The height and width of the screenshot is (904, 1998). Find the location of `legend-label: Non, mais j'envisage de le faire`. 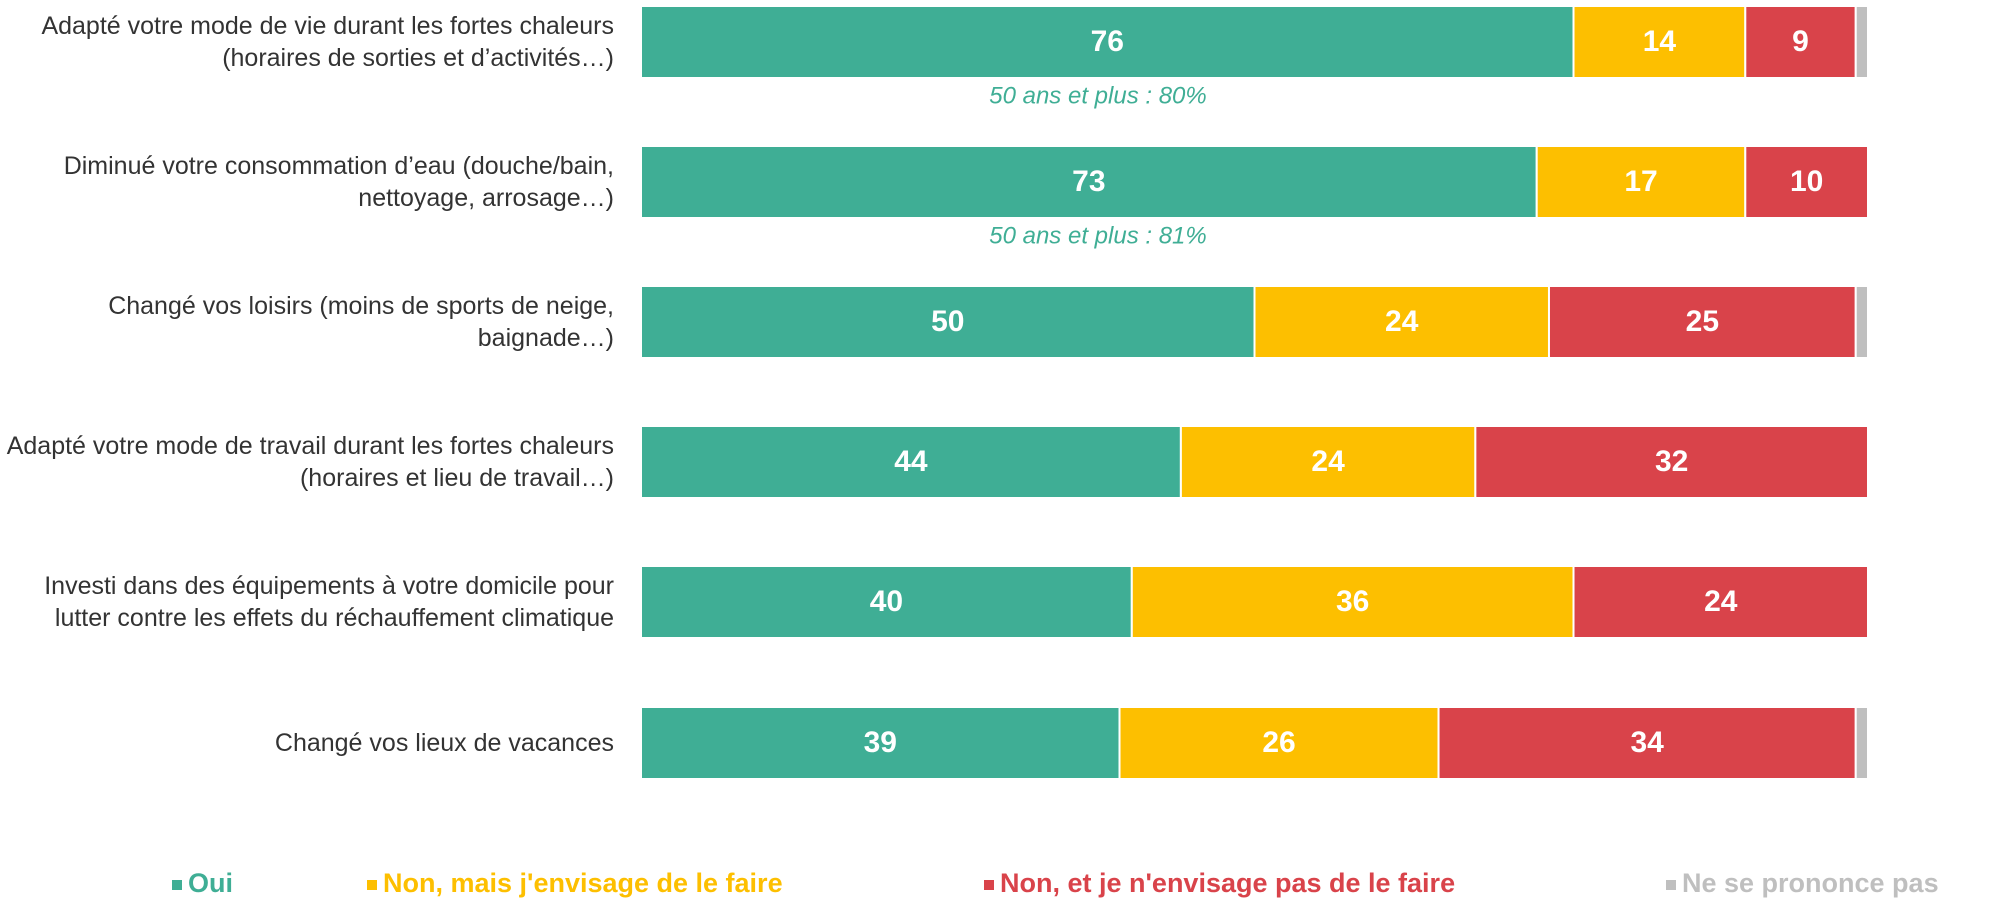

legend-label: Non, mais j'envisage de le faire is located at coordinates (583, 883).